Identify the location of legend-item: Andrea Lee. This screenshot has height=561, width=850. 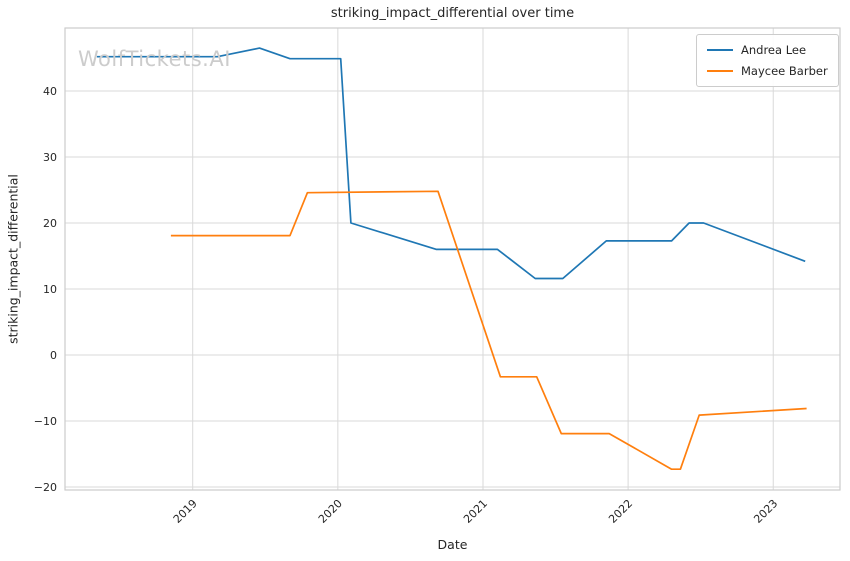
(767, 50).